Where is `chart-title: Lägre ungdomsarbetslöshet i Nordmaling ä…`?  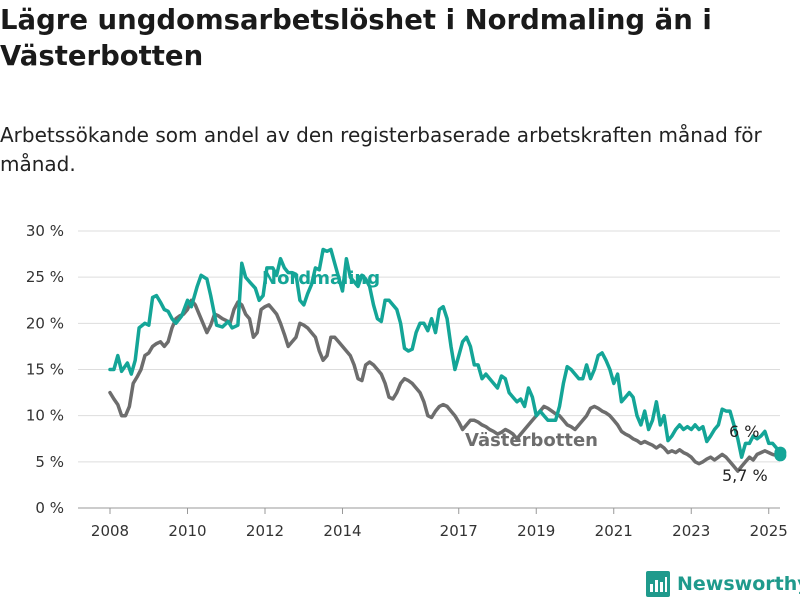
chart-title: Lägre ungdomsarbetslöshet i Nordmaling ä… is located at coordinates (356, 38).